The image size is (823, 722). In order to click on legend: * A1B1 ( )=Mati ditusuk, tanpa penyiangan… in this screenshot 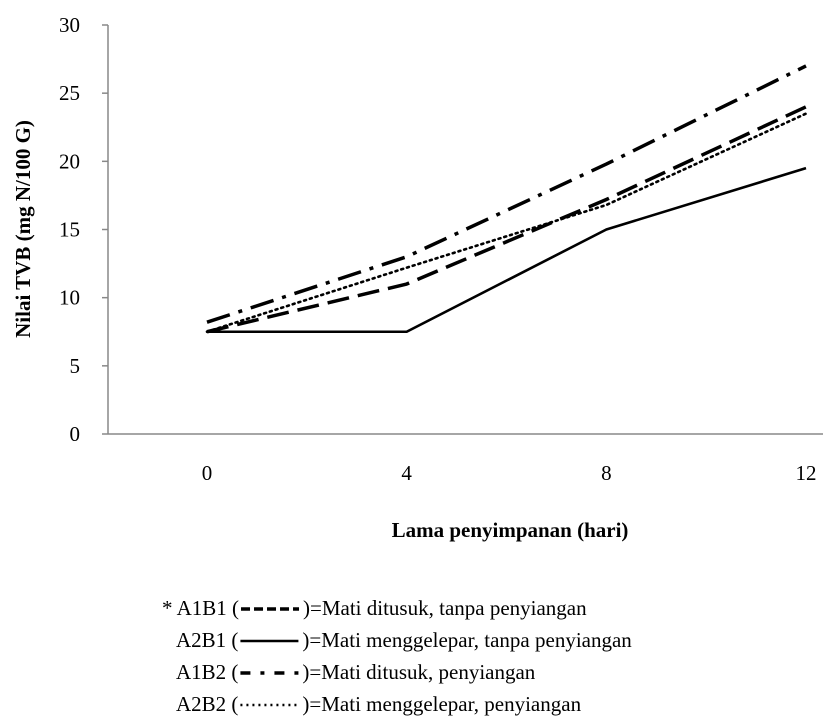, I will do `click(397, 656)`.